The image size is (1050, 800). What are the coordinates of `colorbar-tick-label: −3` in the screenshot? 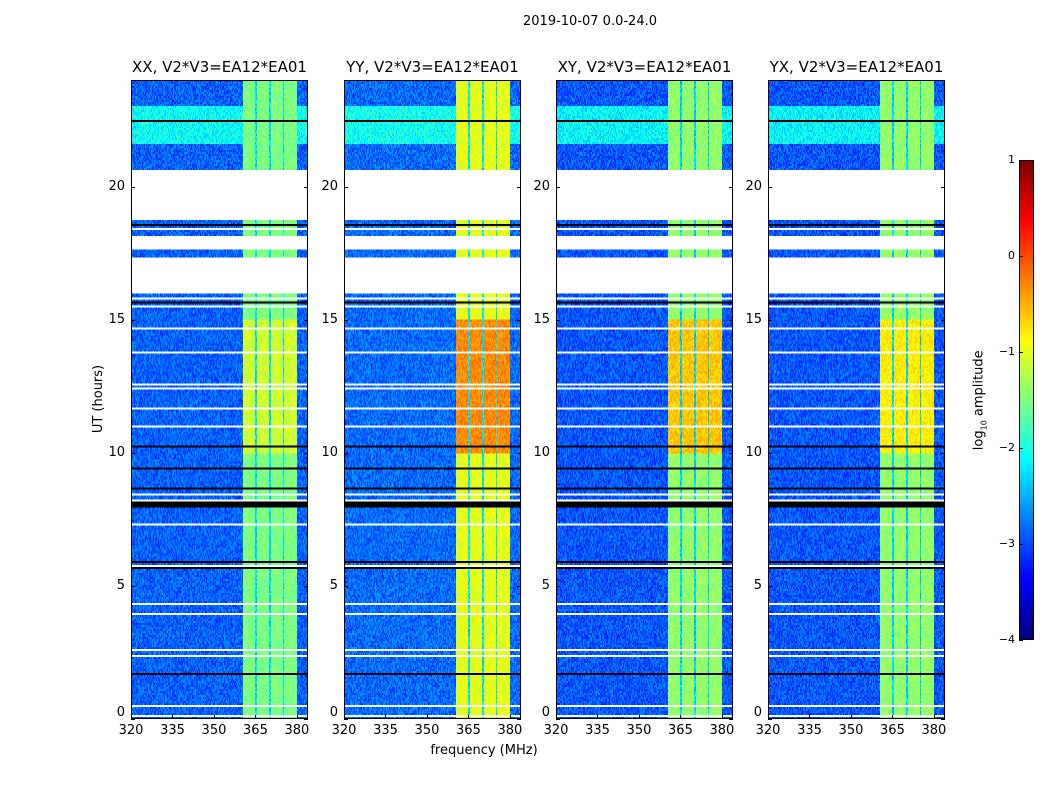 It's located at (1006, 543).